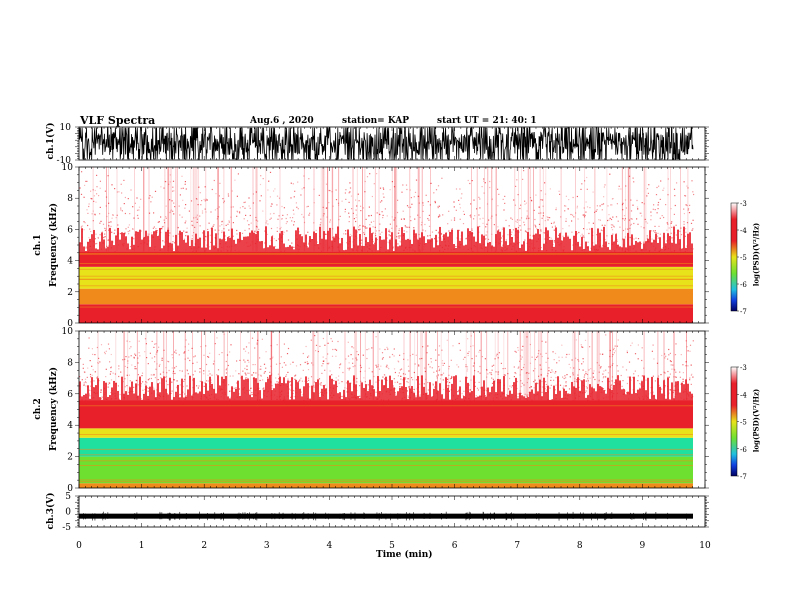 The height and width of the screenshot is (612, 792). I want to click on ch3-waveform-ytick-label-2: -5, so click(66, 528).